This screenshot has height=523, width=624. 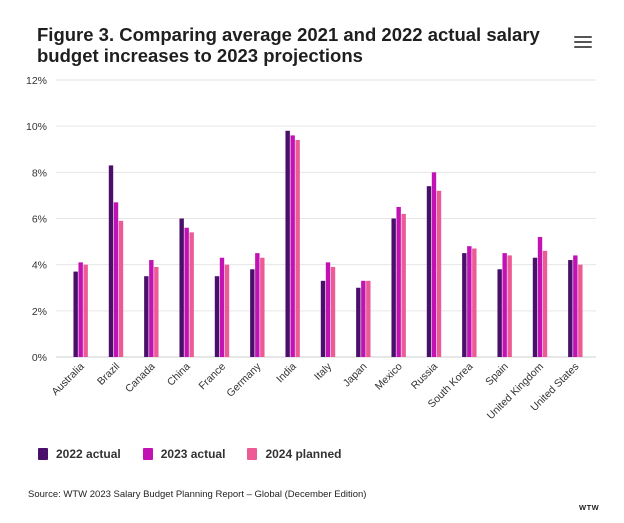 What do you see at coordinates (36, 81) in the screenshot?
I see `y-tick-label: 12%` at bounding box center [36, 81].